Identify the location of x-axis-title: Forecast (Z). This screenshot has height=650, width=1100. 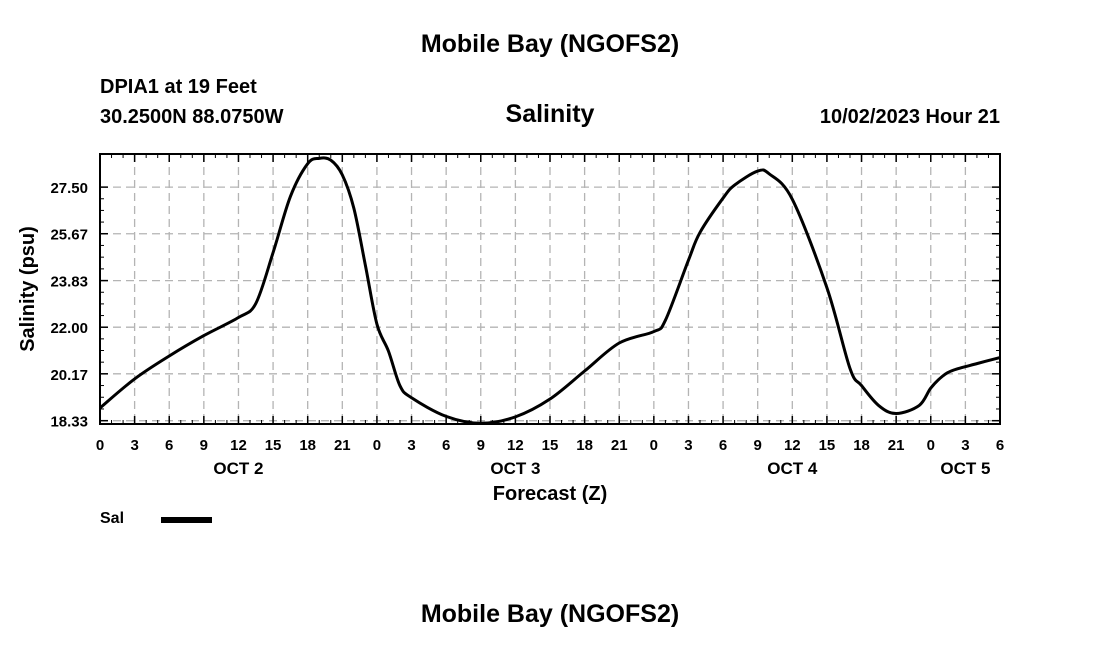
(550, 494).